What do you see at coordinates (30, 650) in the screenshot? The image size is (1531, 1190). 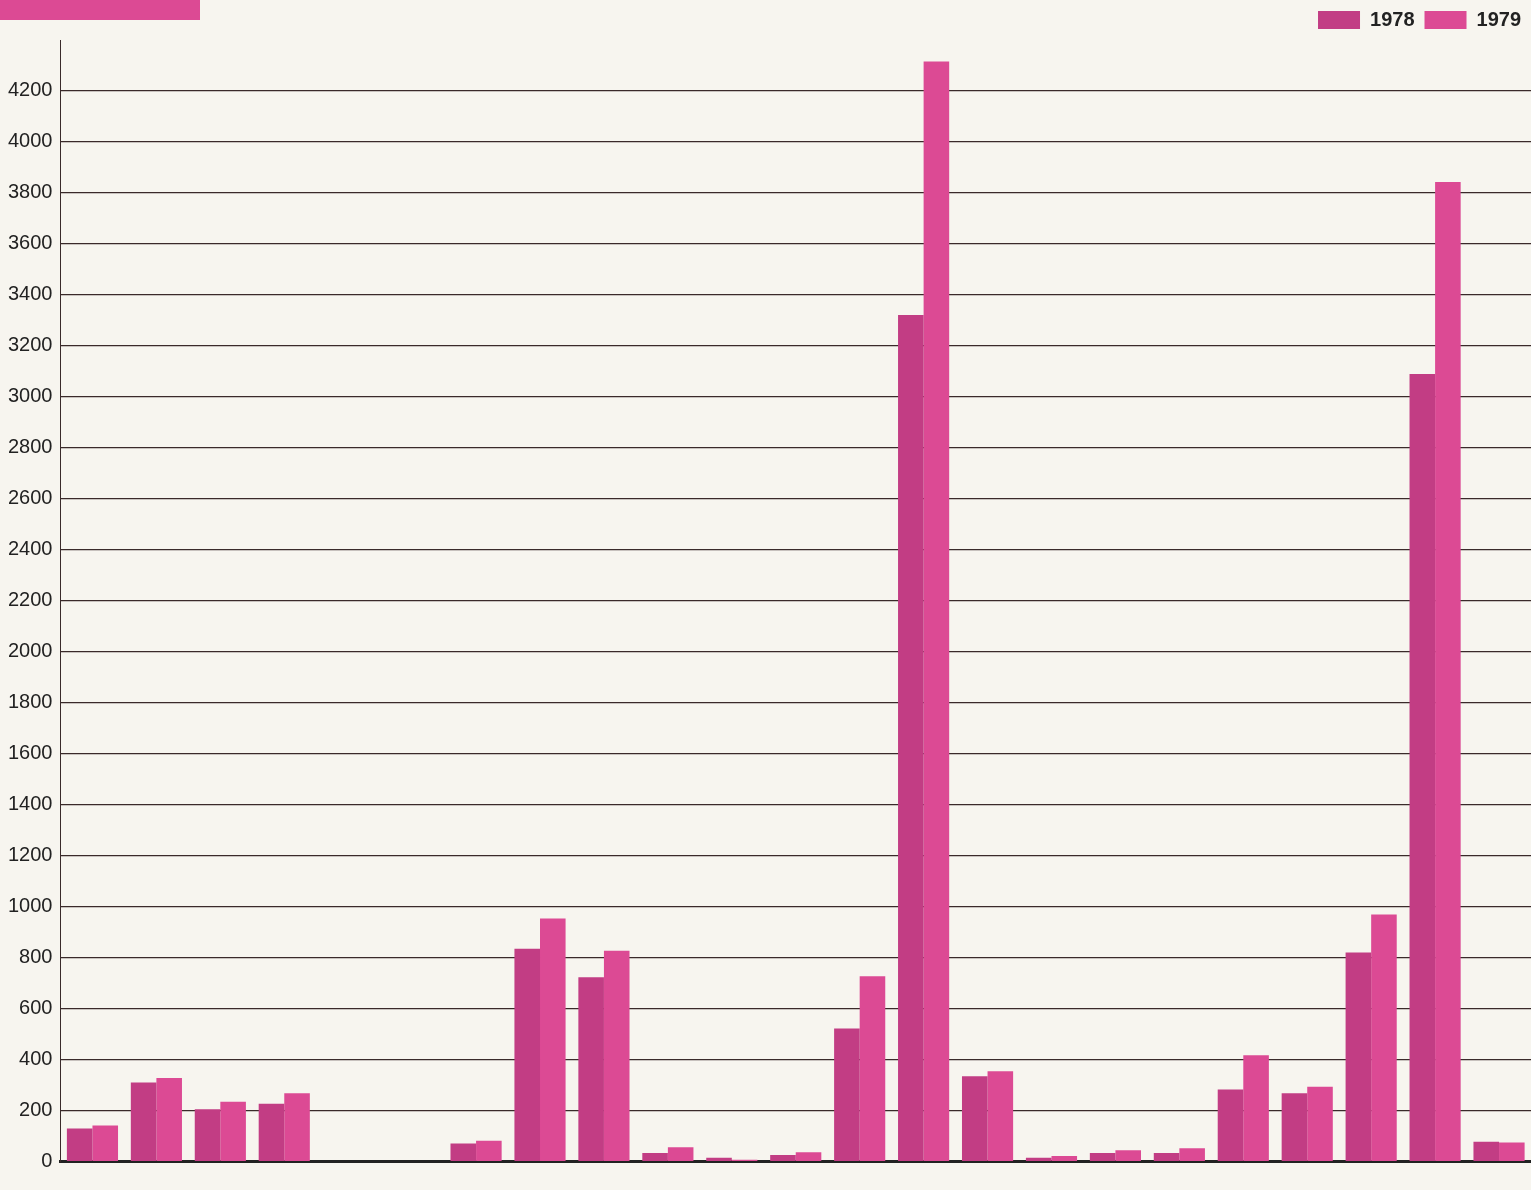 I see `y-tick-label: 2000` at bounding box center [30, 650].